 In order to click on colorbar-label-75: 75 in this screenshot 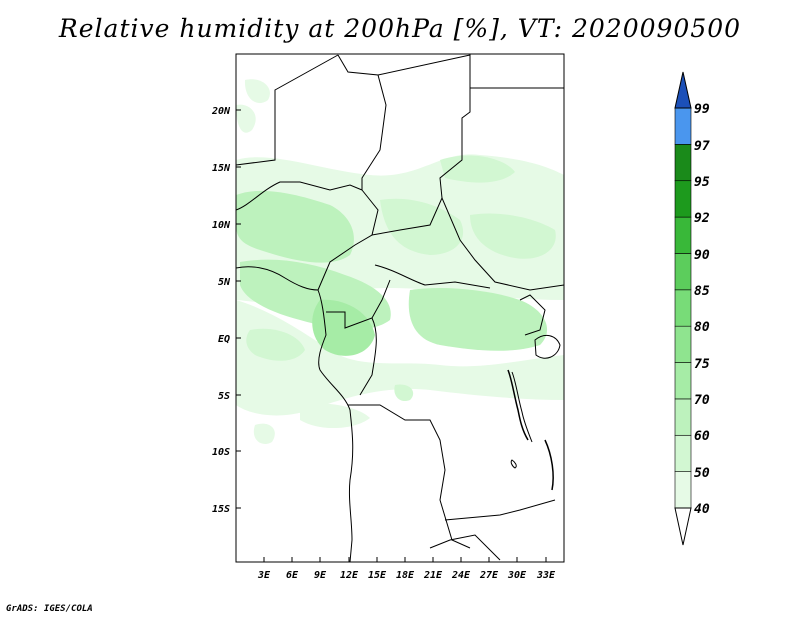, I will do `click(702, 364)`.